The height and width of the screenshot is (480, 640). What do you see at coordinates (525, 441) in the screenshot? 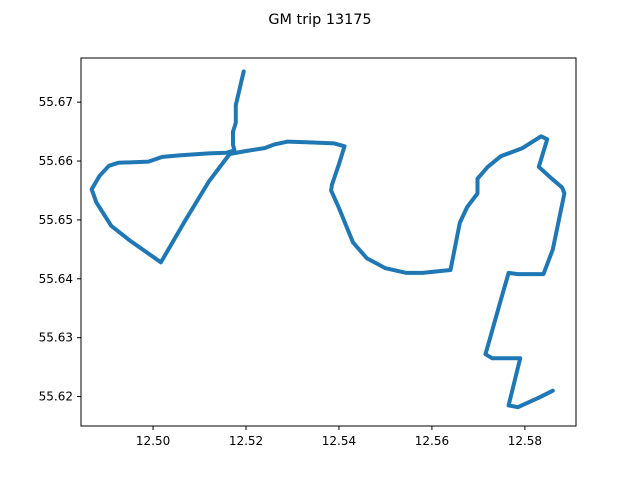
I see `x-tick-label: 12.58` at bounding box center [525, 441].